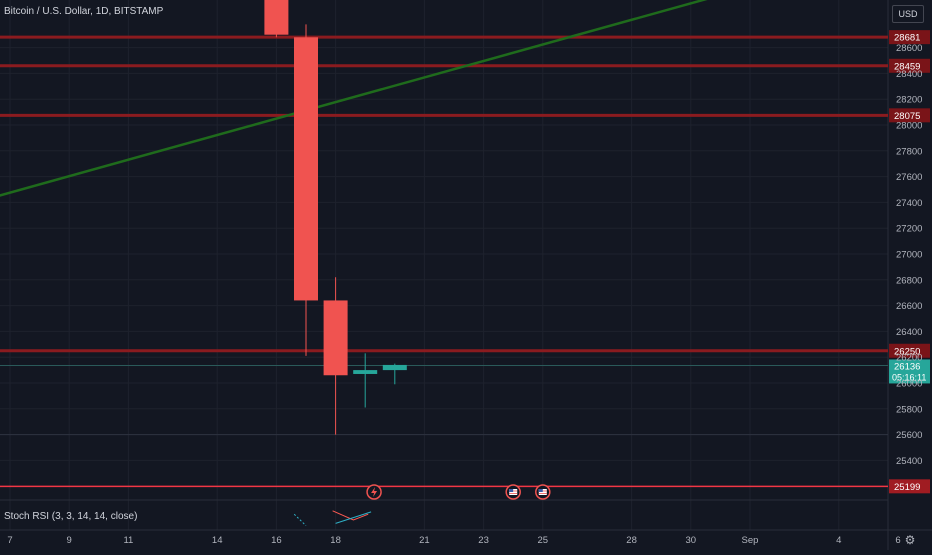  Describe the element at coordinates (909, 377) in the screenshot. I see `countdown-label: 05:16:11` at that location.